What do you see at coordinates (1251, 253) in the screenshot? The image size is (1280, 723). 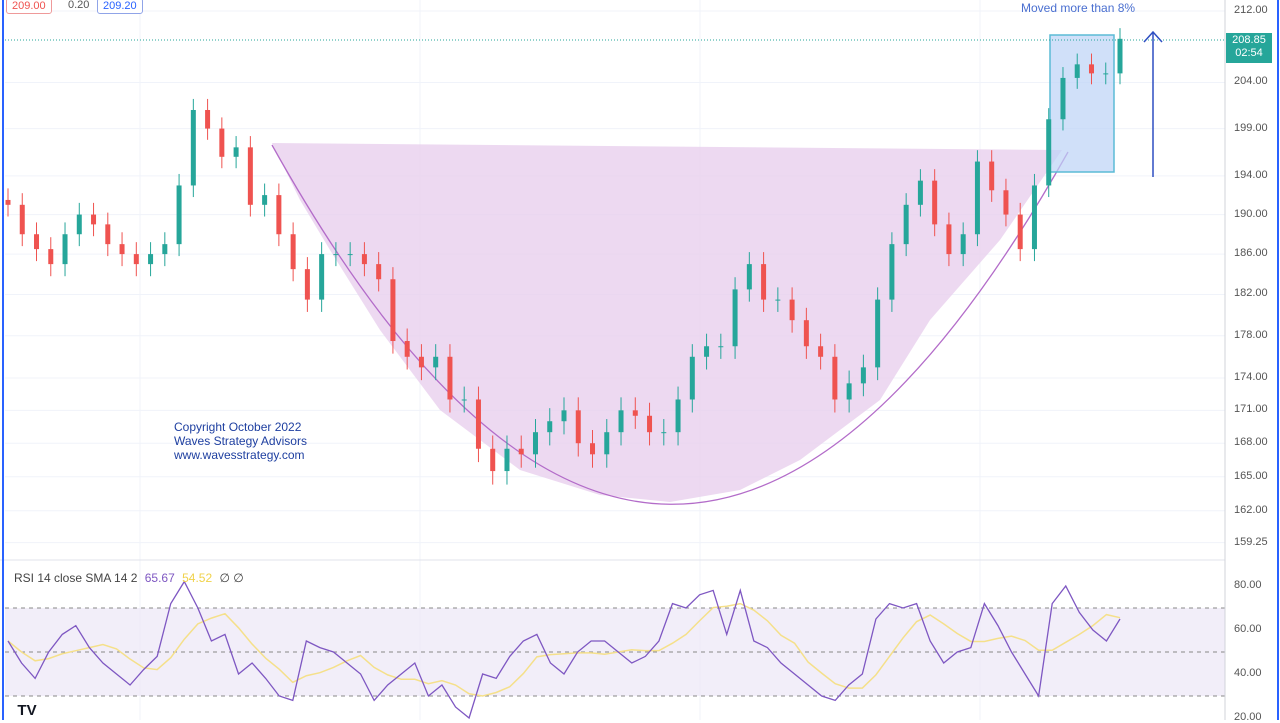 I see `price-tick: 186.00` at bounding box center [1251, 253].